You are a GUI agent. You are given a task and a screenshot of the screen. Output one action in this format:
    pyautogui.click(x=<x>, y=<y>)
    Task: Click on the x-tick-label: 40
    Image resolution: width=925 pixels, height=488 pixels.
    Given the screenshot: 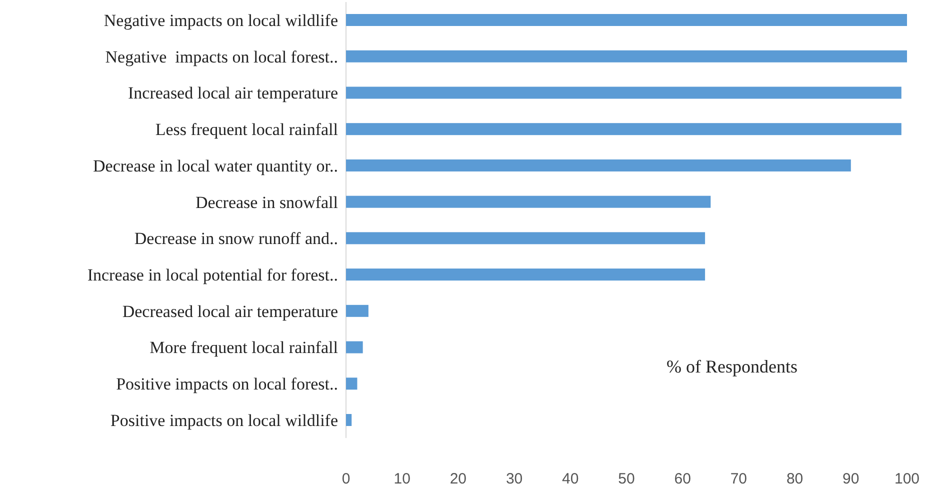 What is the action you would take?
    pyautogui.click(x=570, y=479)
    